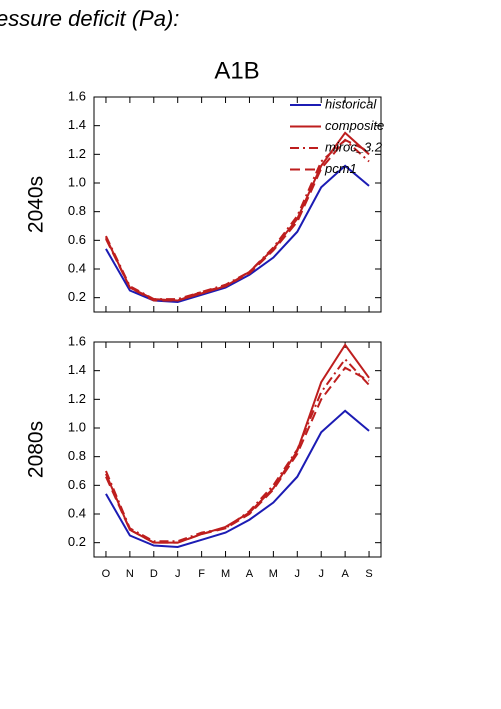  I want to click on x-tick-label: O, so click(106, 574).